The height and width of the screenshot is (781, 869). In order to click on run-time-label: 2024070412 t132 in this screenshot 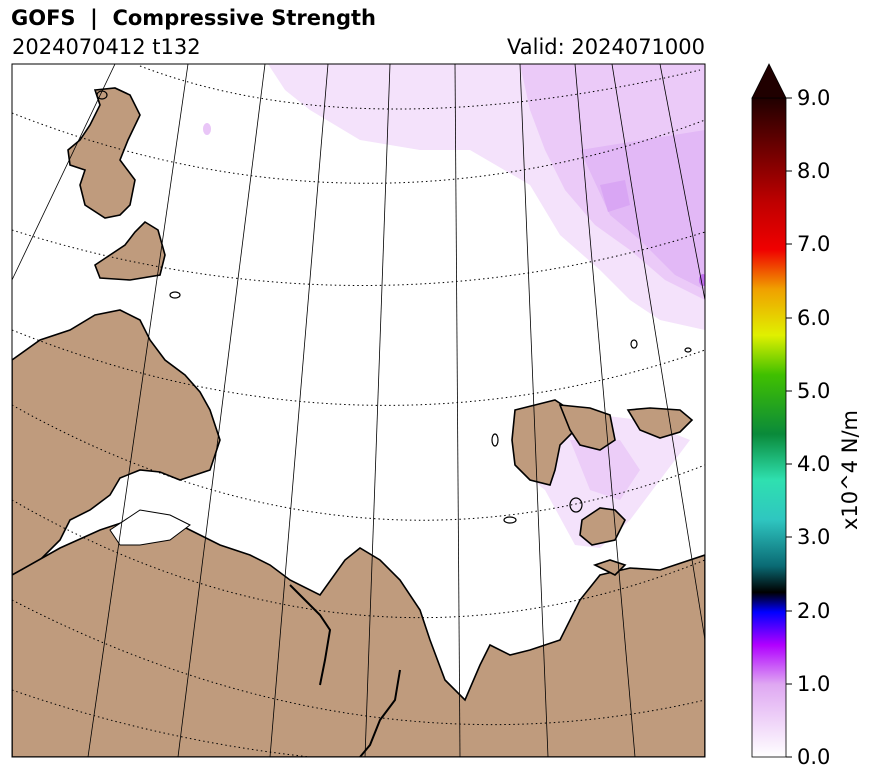, I will do `click(106, 47)`.